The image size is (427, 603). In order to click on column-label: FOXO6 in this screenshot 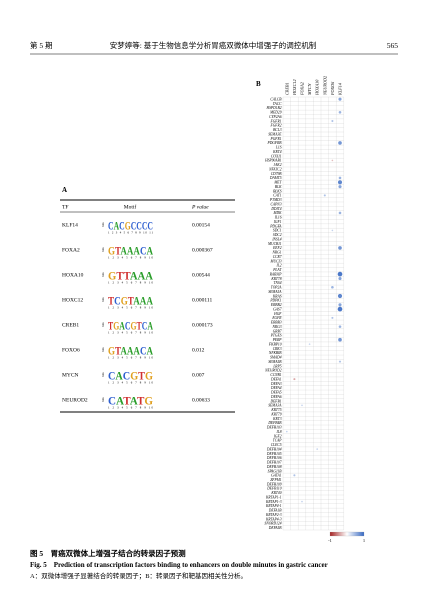, I will do `click(332, 88)`.